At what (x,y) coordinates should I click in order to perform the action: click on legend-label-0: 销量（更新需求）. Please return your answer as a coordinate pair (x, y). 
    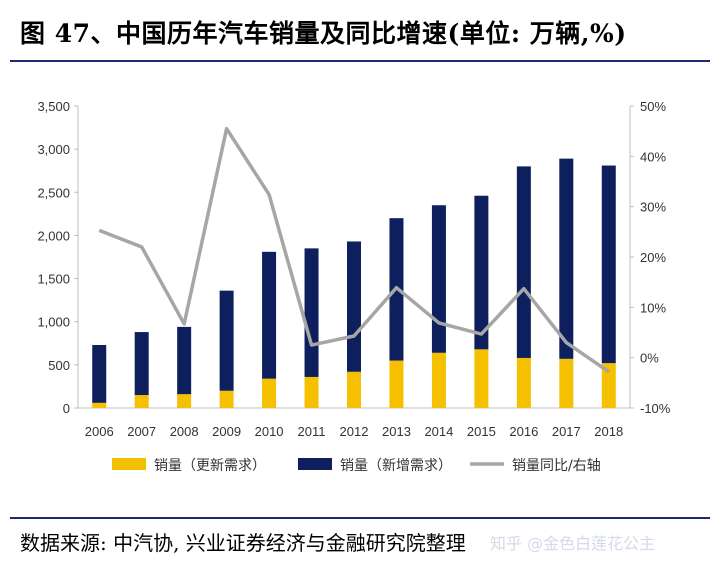
    Looking at the image, I should click on (210, 466).